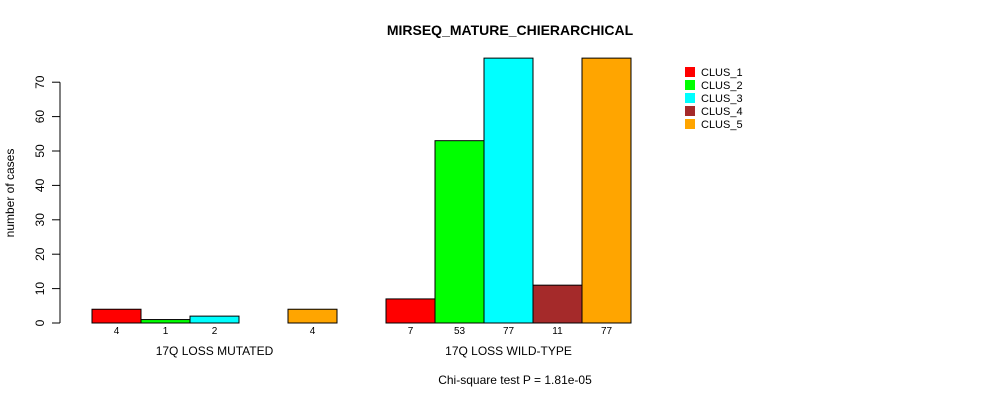 The width and height of the screenshot is (990, 400). Describe the element at coordinates (40, 322) in the screenshot. I see `y-tick-label: 0` at that location.